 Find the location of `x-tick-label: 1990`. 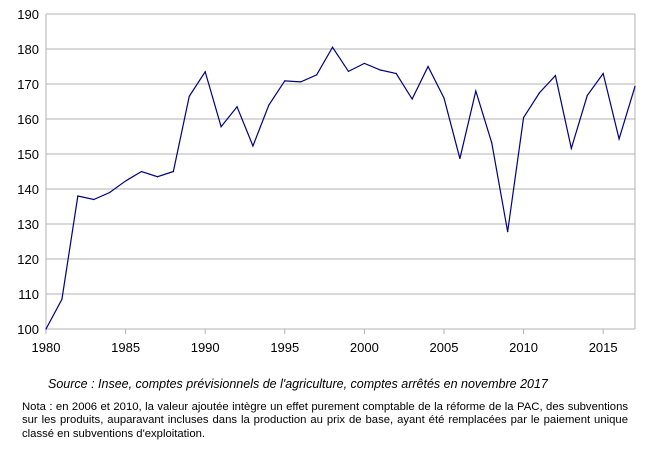

x-tick-label: 1990 is located at coordinates (205, 347).